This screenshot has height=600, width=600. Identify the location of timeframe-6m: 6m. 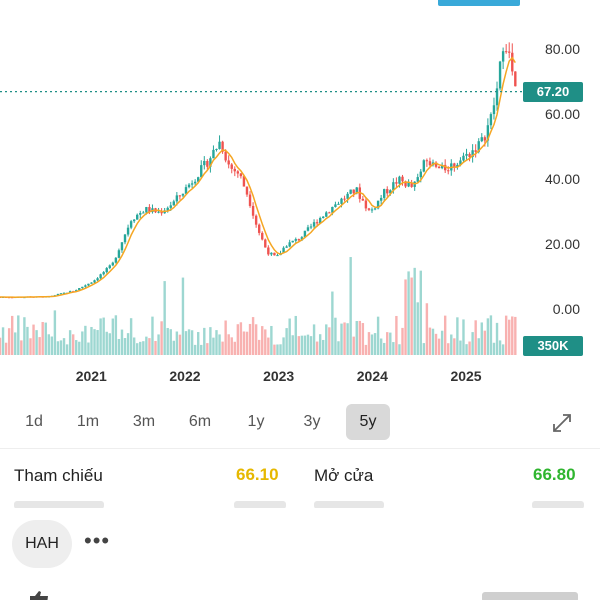
(200, 421).